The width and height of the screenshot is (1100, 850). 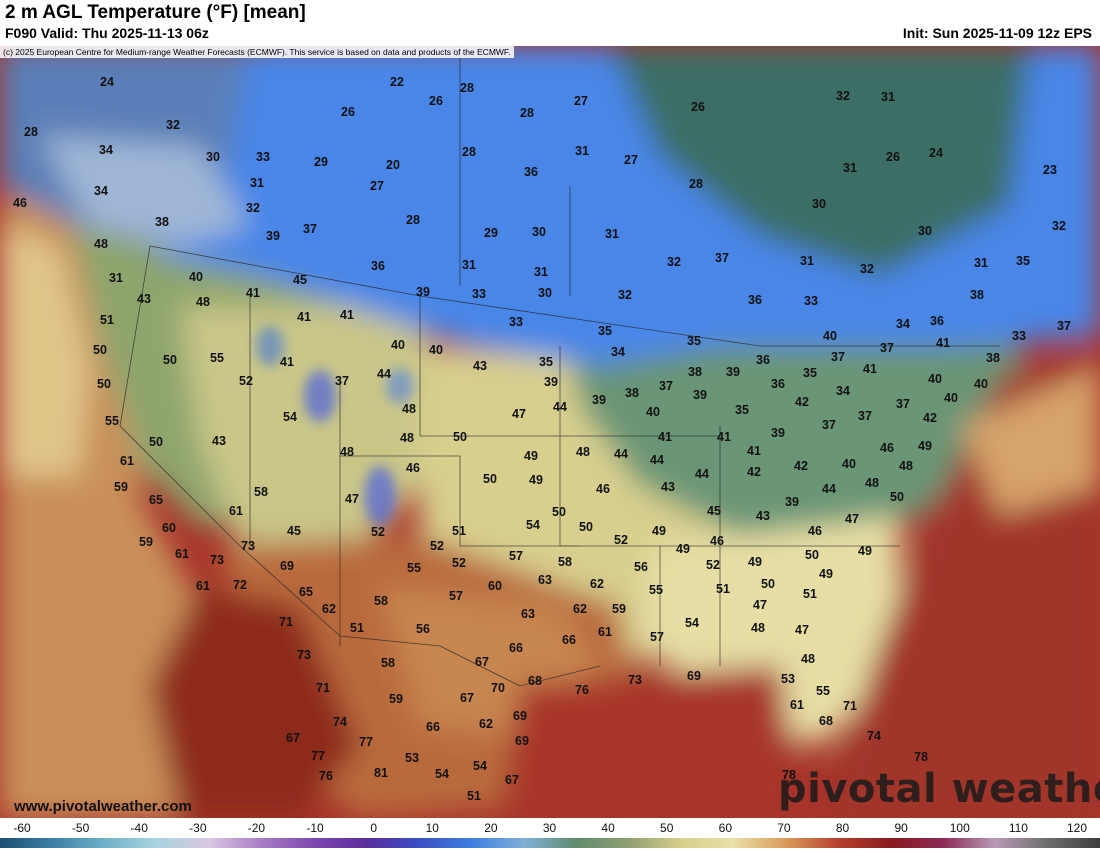 What do you see at coordinates (335, 426) in the screenshot?
I see `rockies-cold-spots` at bounding box center [335, 426].